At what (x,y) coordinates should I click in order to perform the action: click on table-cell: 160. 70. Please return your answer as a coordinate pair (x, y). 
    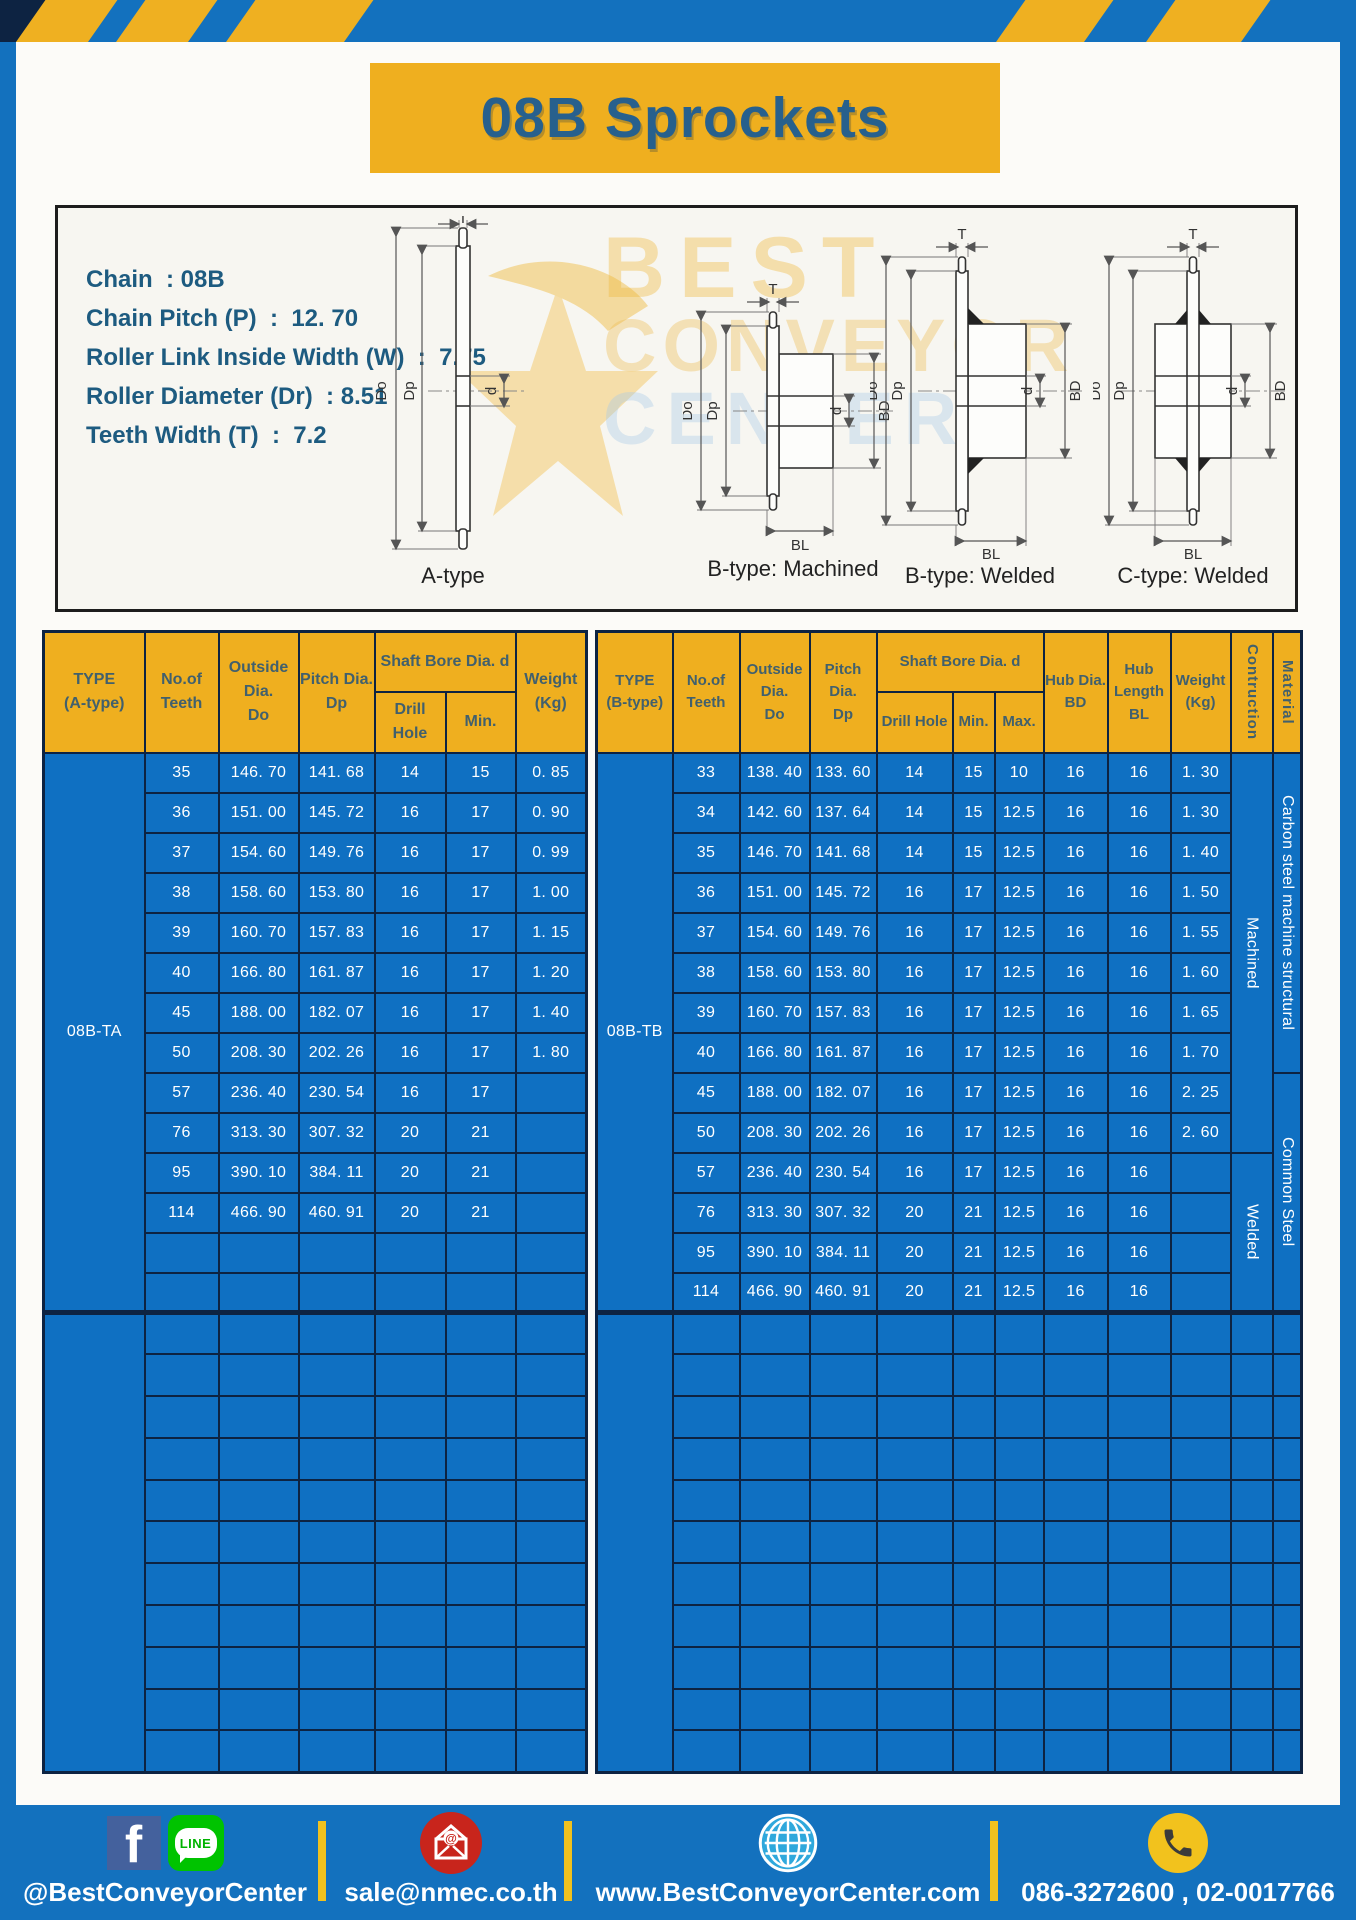
    Looking at the image, I should click on (774, 1012).